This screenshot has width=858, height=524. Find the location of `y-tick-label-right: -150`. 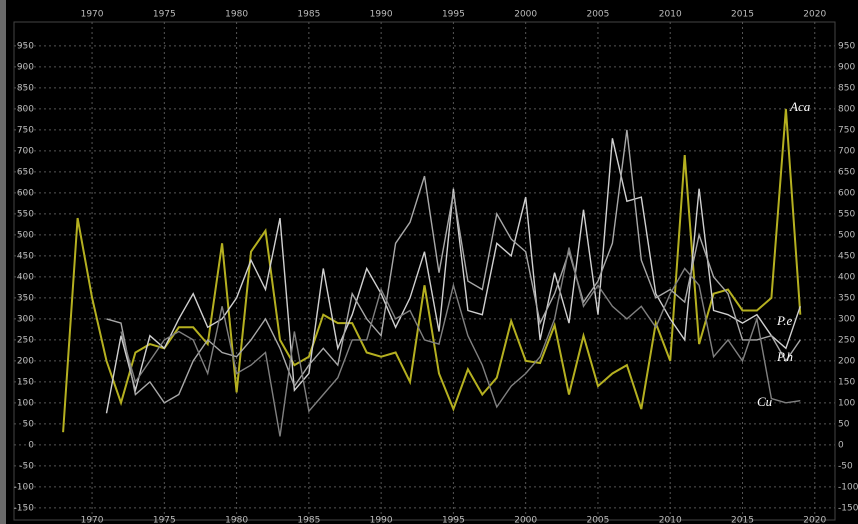

y-tick-label-right: -150 is located at coordinates (848, 508).